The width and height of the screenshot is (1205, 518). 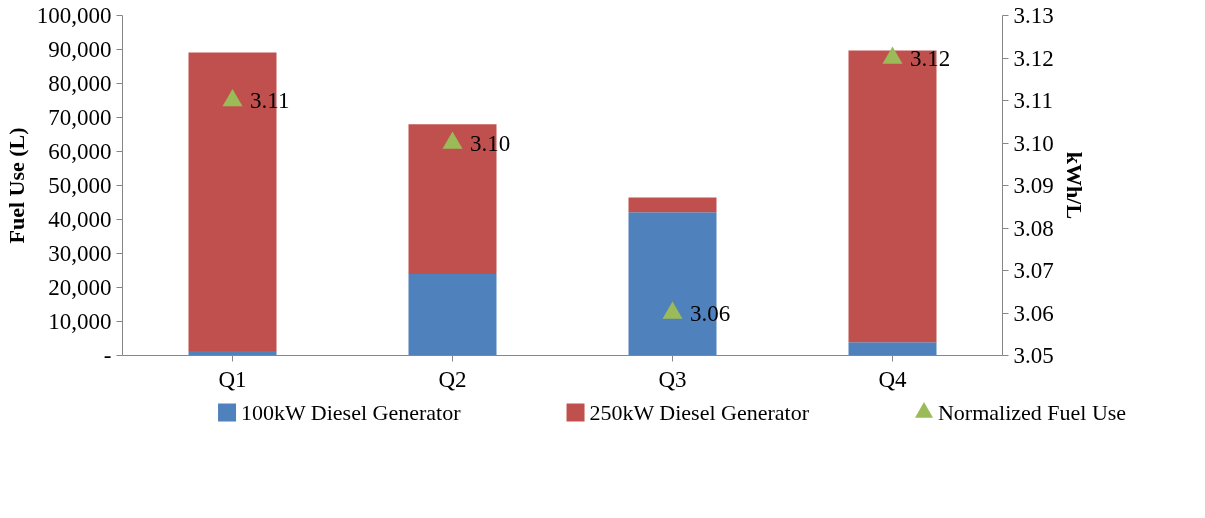 I want to click on y2-tick-label: 3.09, so click(x=1033, y=185).